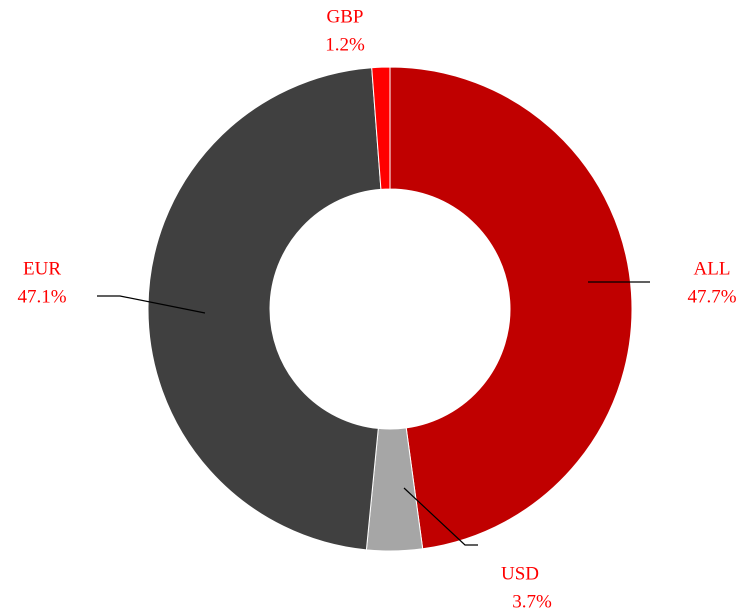 This screenshot has width=740, height=611. What do you see at coordinates (711, 296) in the screenshot?
I see `value-label: 47.7%` at bounding box center [711, 296].